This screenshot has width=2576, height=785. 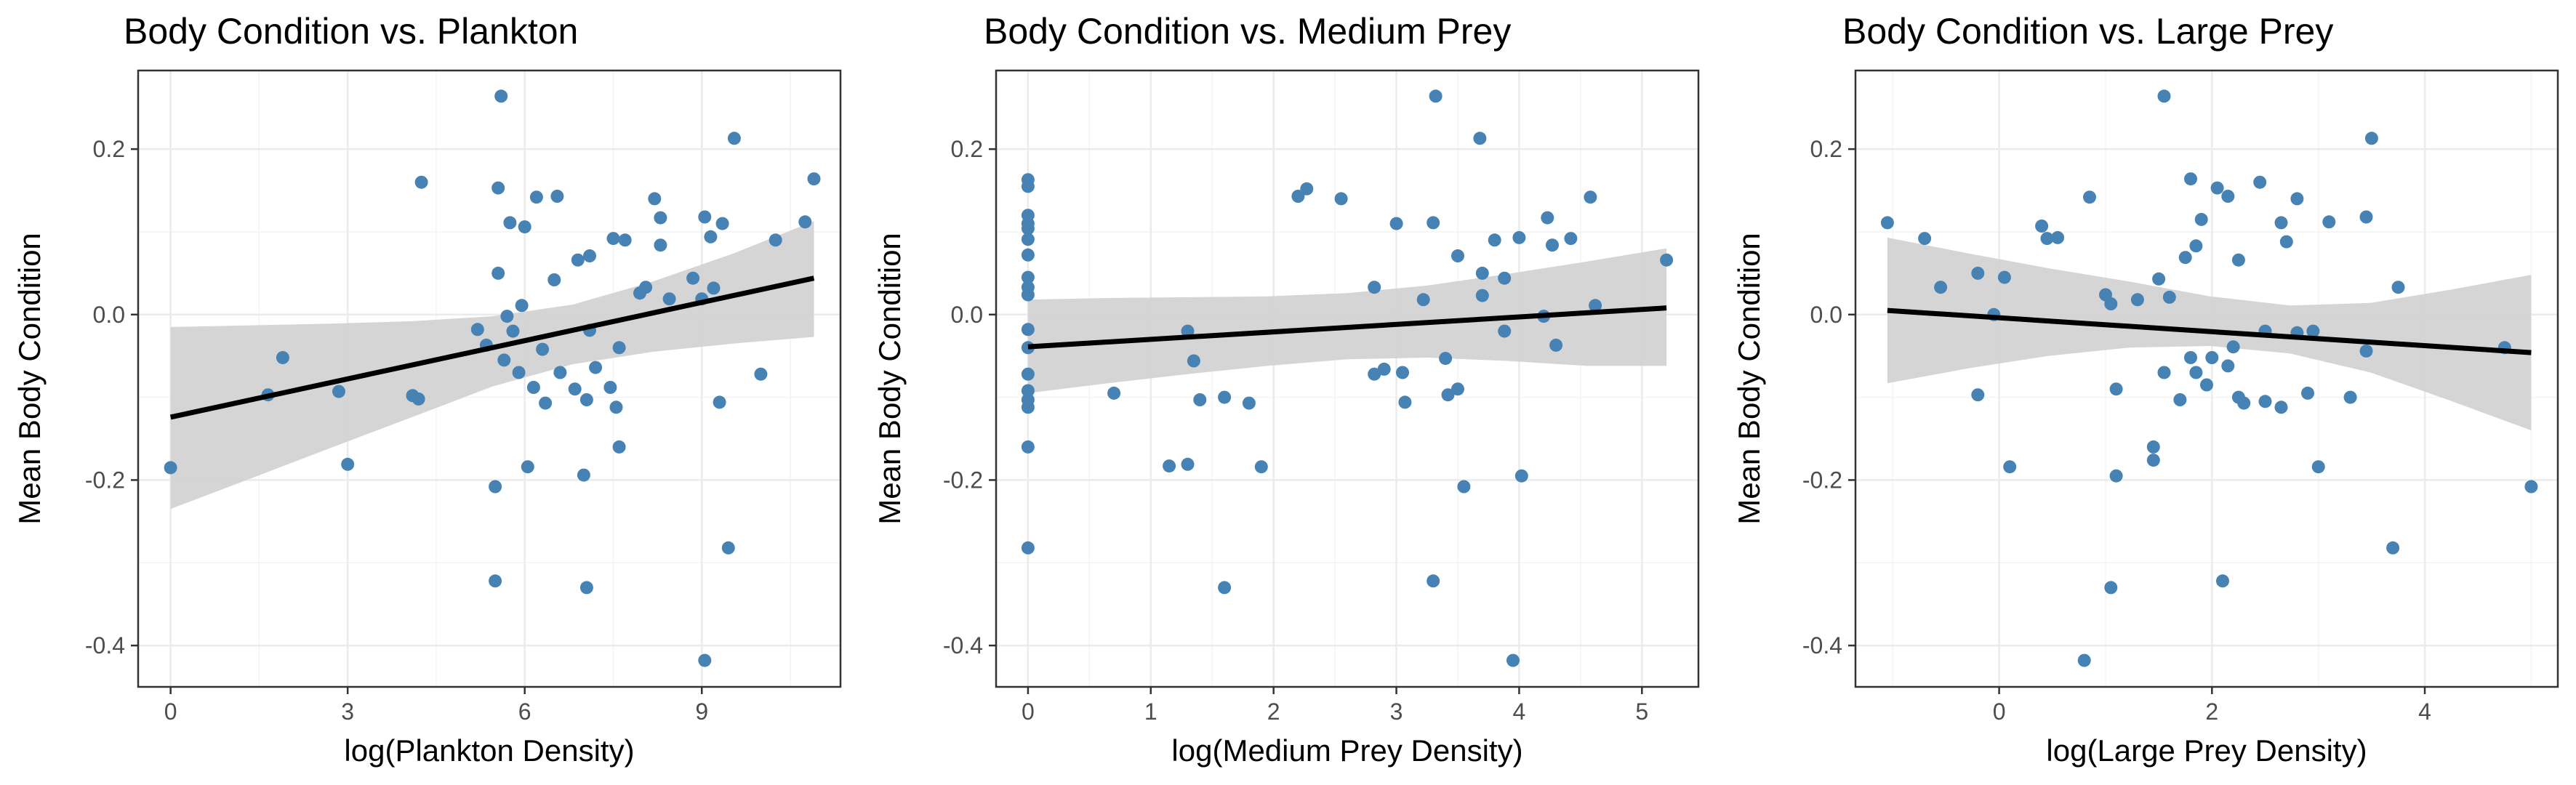 I want to click on chart-title: Body Condition vs. Large Prey, so click(x=2087, y=31).